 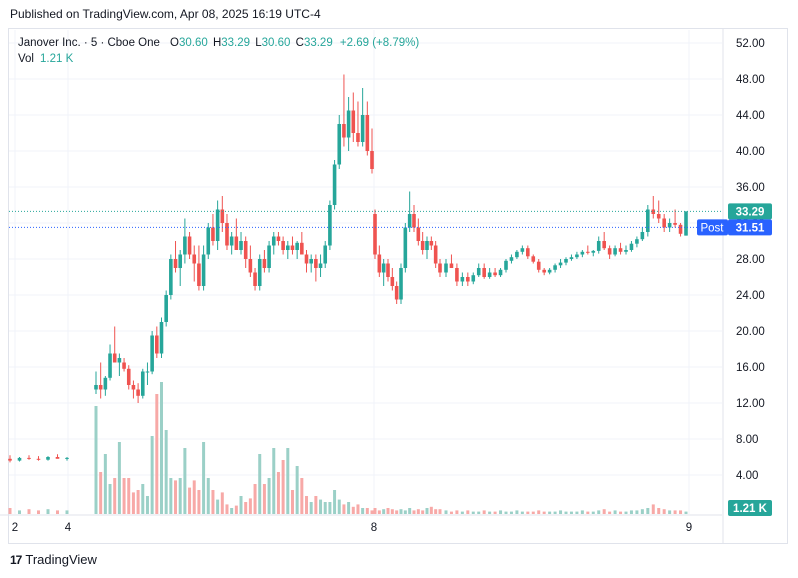 I want to click on x-tick-label: 2, so click(x=15, y=528).